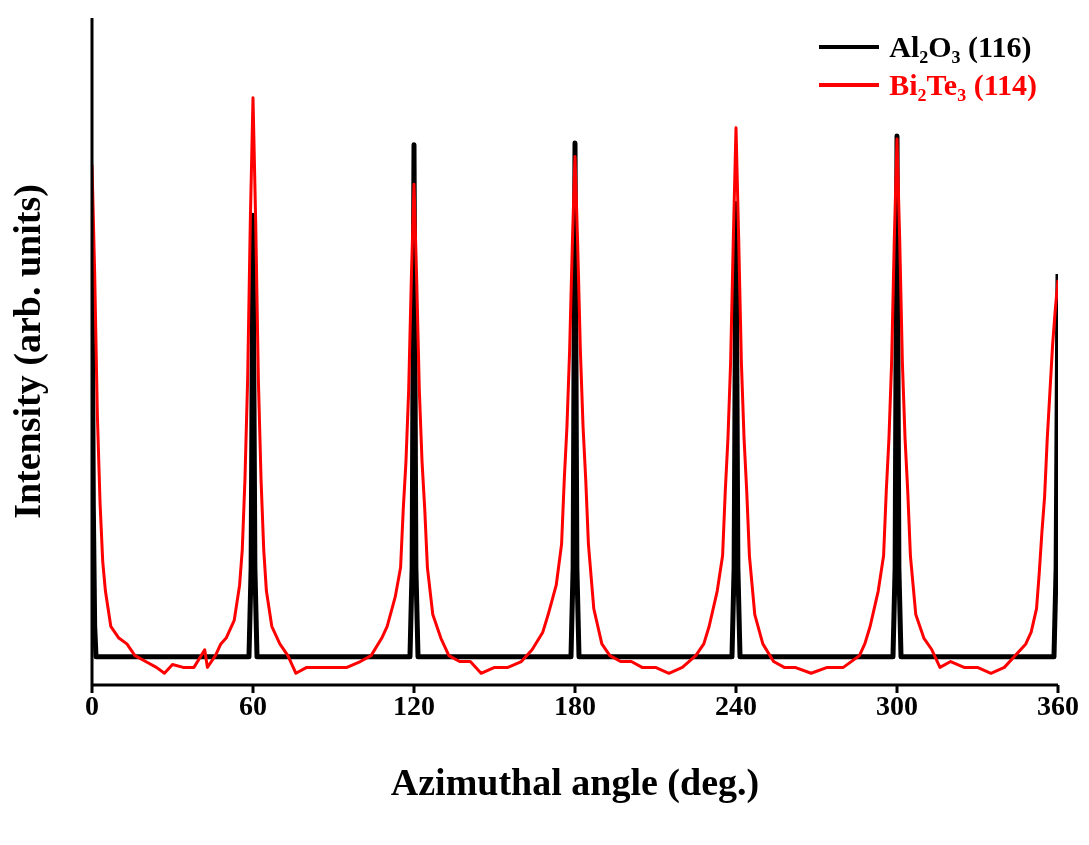 This screenshot has width=1089, height=845. Describe the element at coordinates (414, 705) in the screenshot. I see `x-tick-label: 120` at that location.